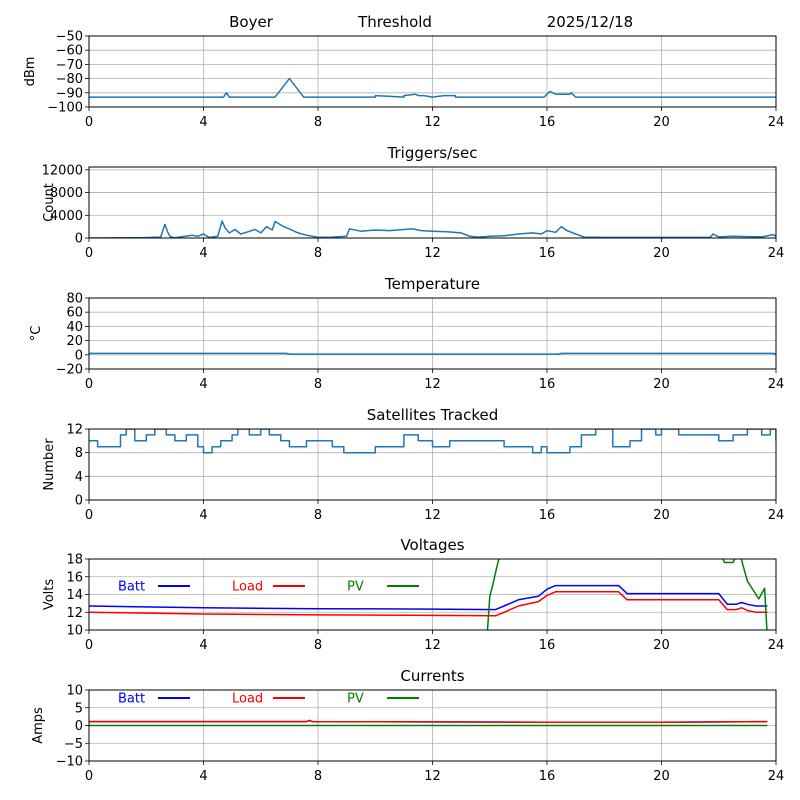 This screenshot has height=800, width=800. I want to click on y-axis-label: °C, so click(36, 334).